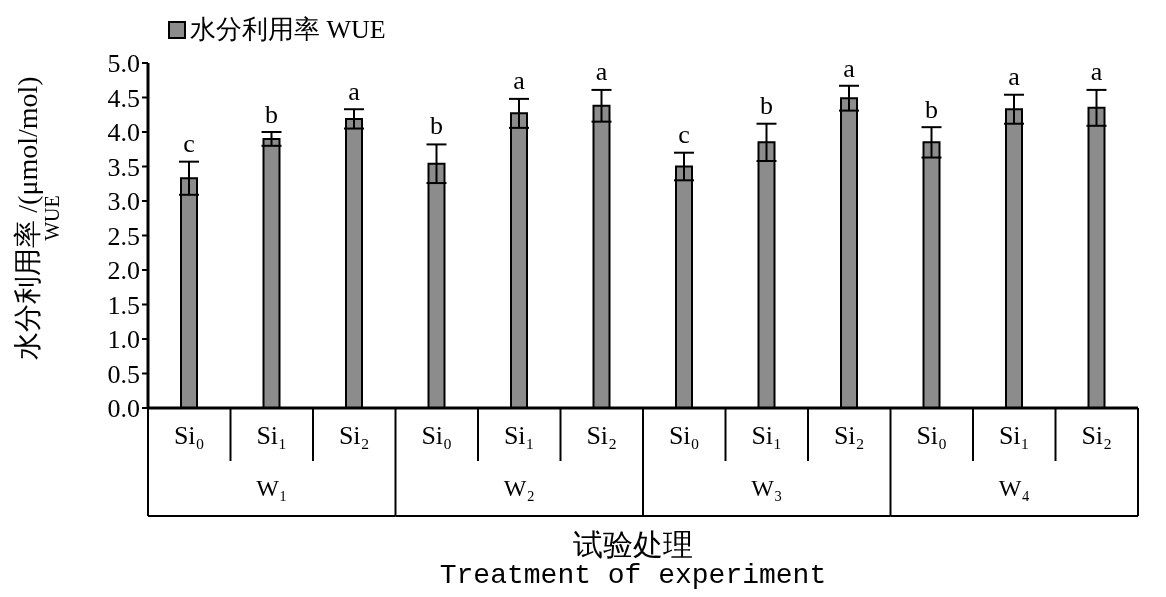 The image size is (1166, 597). Describe the element at coordinates (123, 133) in the screenshot. I see `y-tick-label: 4.0` at that location.